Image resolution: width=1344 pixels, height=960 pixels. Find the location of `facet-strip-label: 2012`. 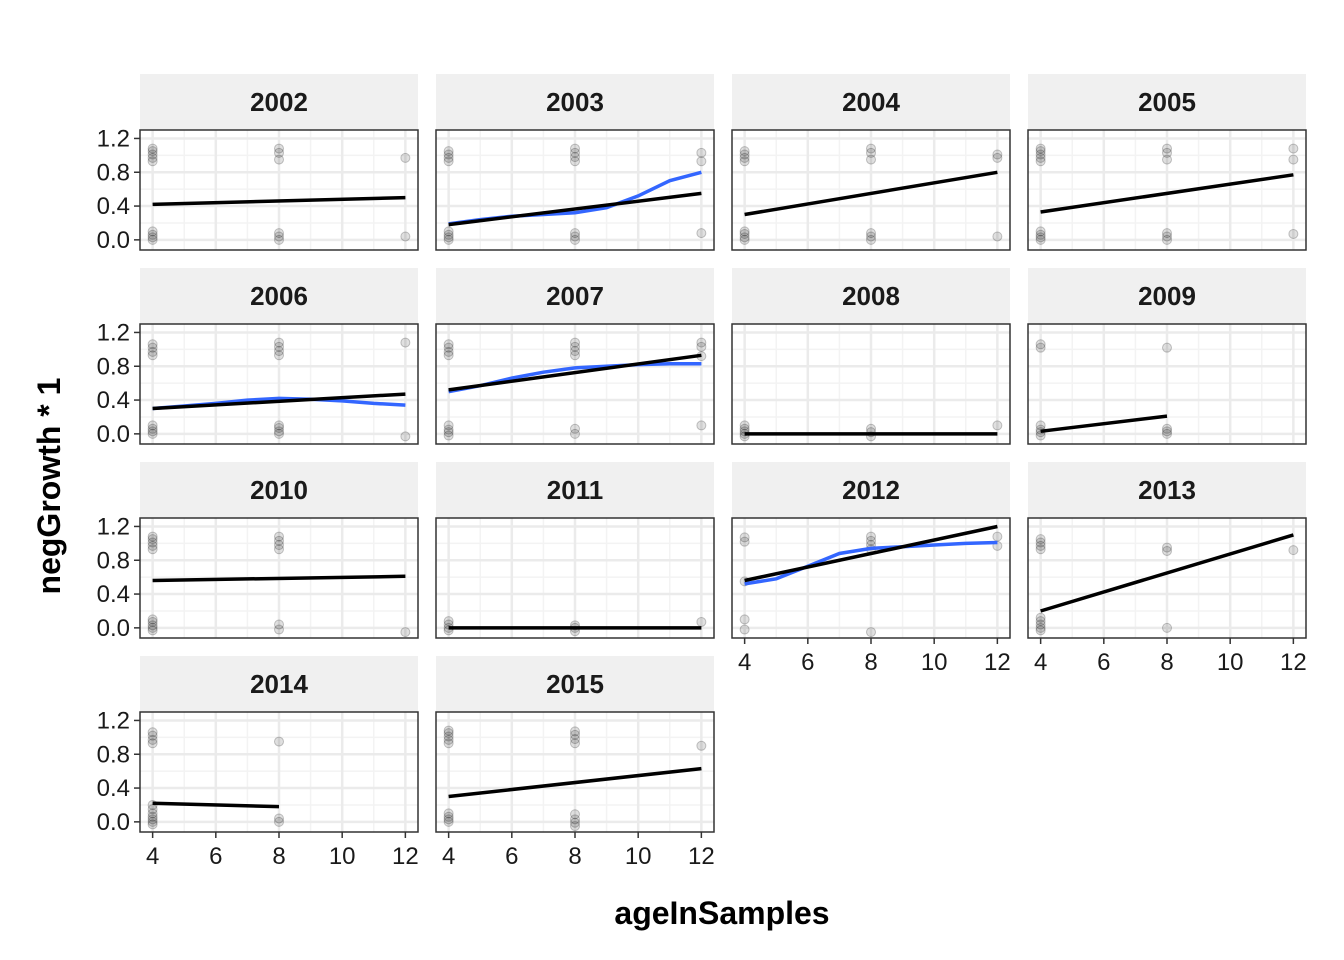

facet-strip-label: 2012 is located at coordinates (871, 490).